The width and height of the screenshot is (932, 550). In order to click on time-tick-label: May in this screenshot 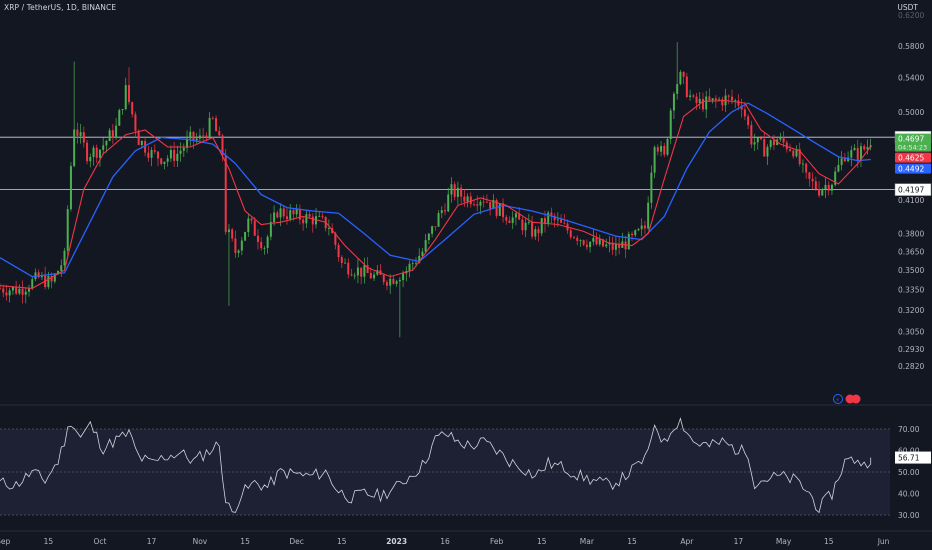, I will do `click(784, 541)`.